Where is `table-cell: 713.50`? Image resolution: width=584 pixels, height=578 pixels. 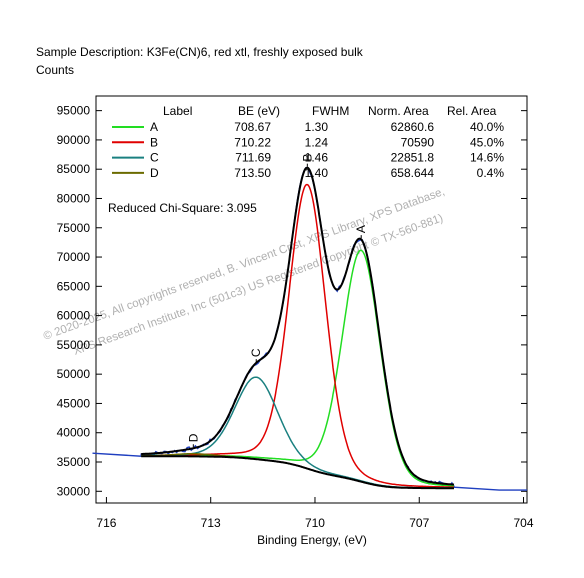 table-cell: 713.50 is located at coordinates (252, 173).